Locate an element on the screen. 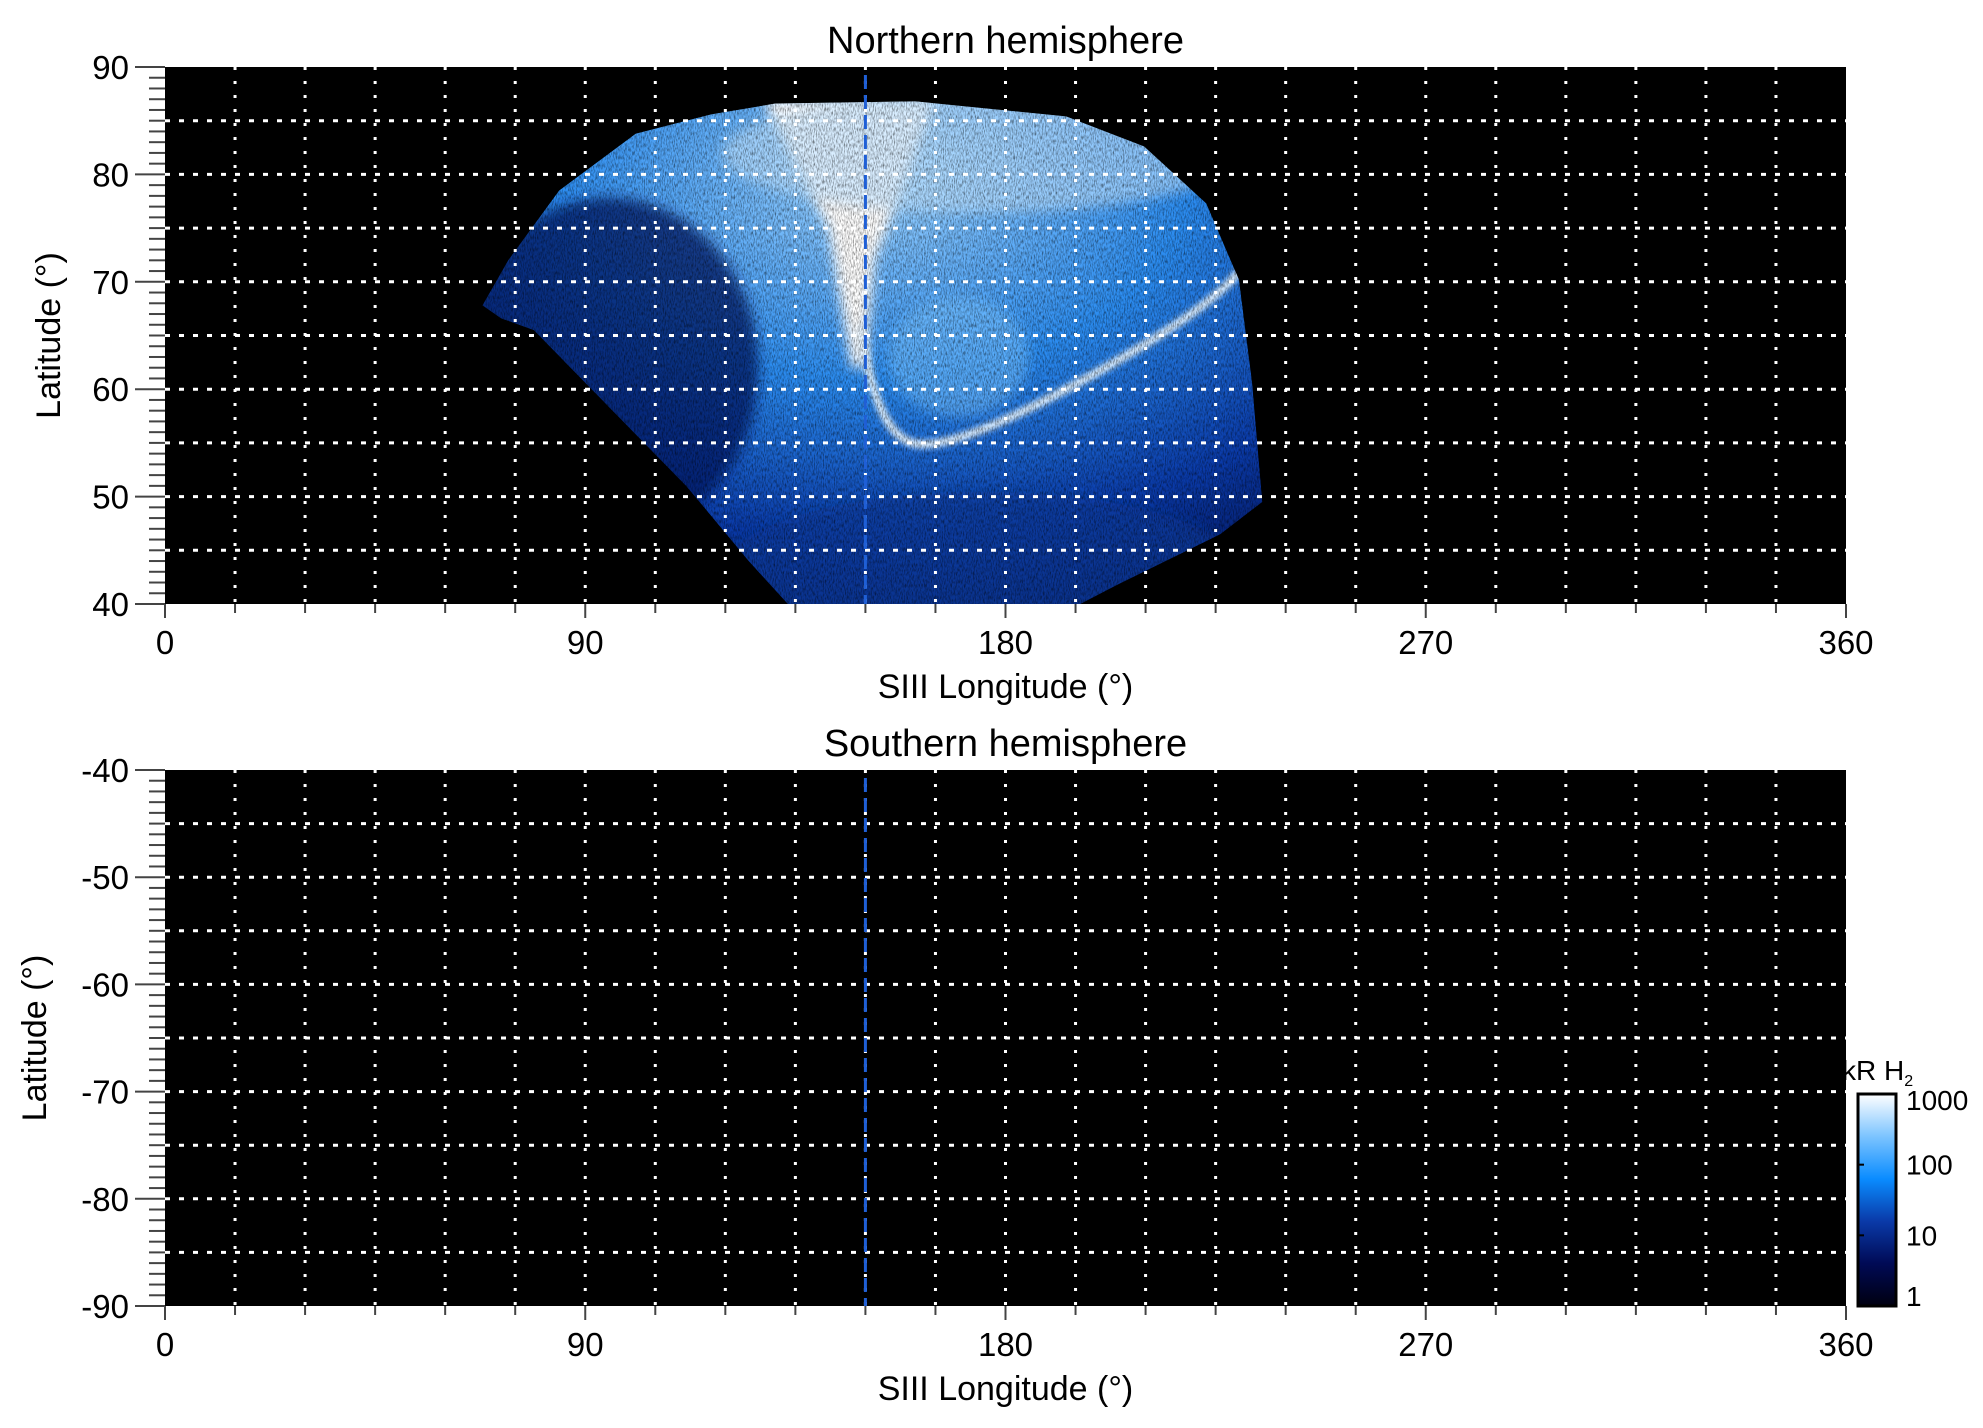 The height and width of the screenshot is (1428, 1983). y-tick-label: -90 is located at coordinates (105, 1306).